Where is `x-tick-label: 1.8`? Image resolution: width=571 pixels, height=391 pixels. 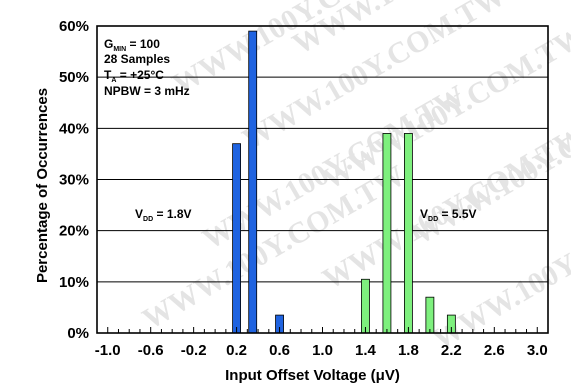
x-tick-label: 1.8 is located at coordinates (408, 350).